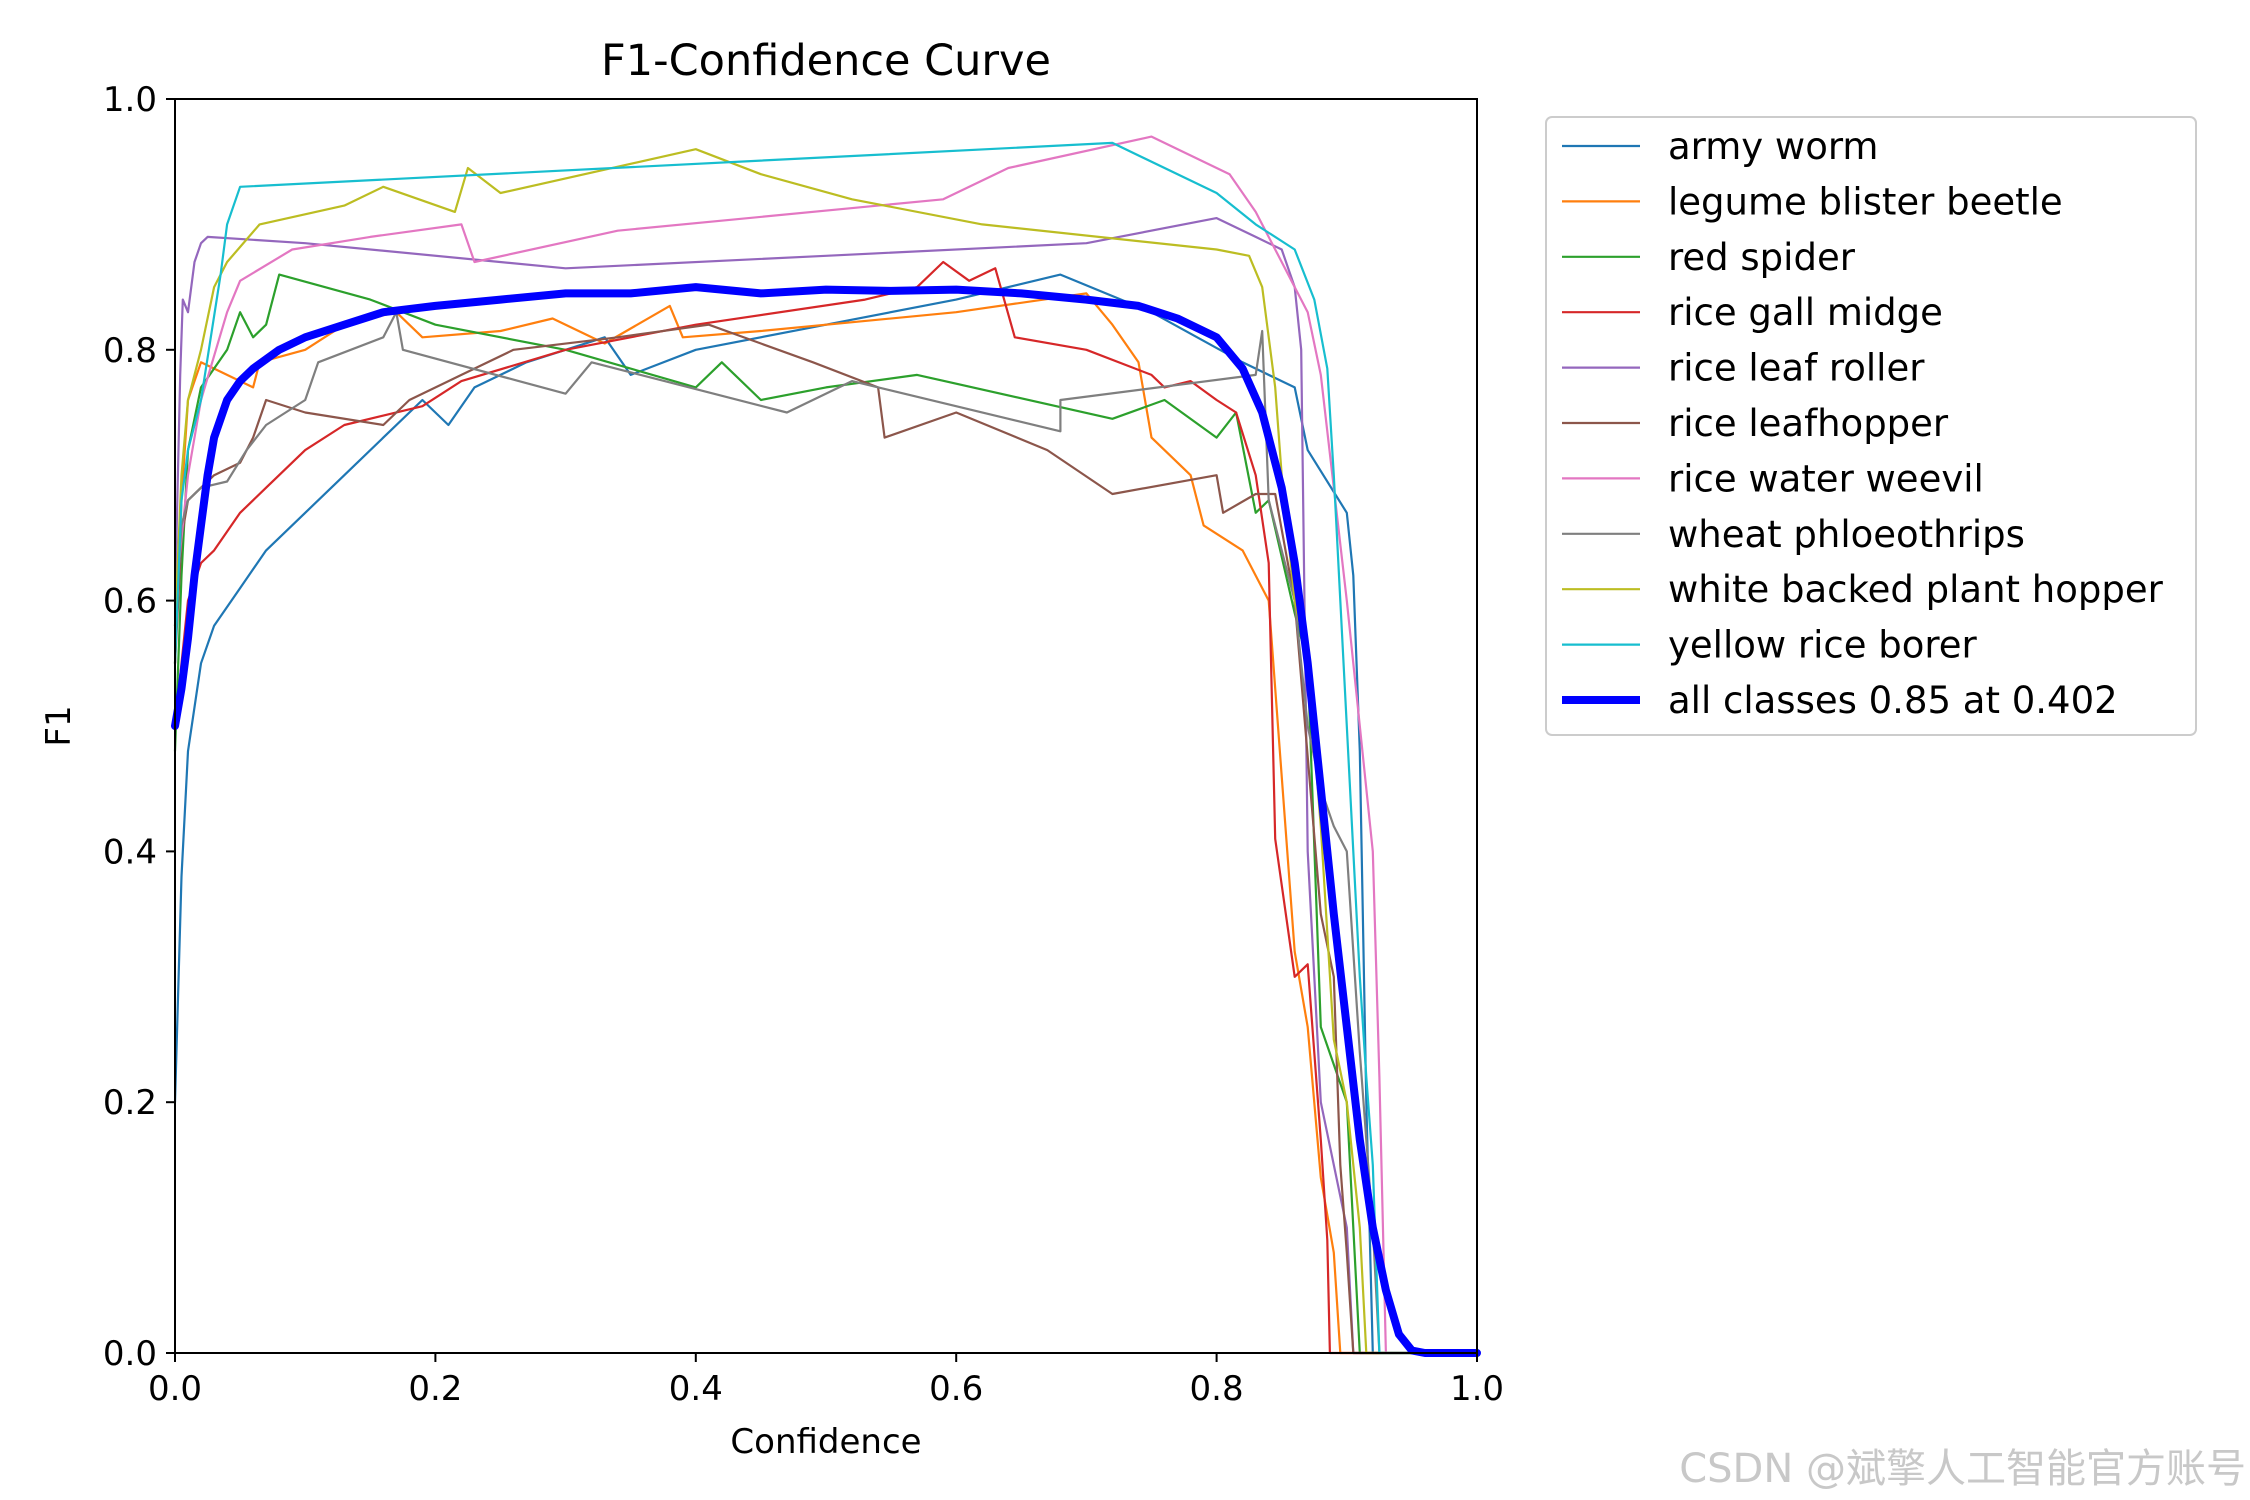 This screenshot has height=1500, width=2250. Describe the element at coordinates (826, 61) in the screenshot. I see `chart-title: F1-Confidence Curve` at that location.